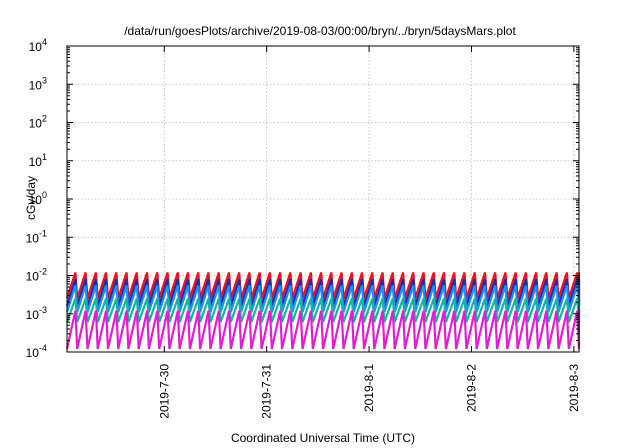 Image resolution: width=640 pixels, height=448 pixels. What do you see at coordinates (267, 391) in the screenshot?
I see `x-tick-label: 2019-7-31` at bounding box center [267, 391].